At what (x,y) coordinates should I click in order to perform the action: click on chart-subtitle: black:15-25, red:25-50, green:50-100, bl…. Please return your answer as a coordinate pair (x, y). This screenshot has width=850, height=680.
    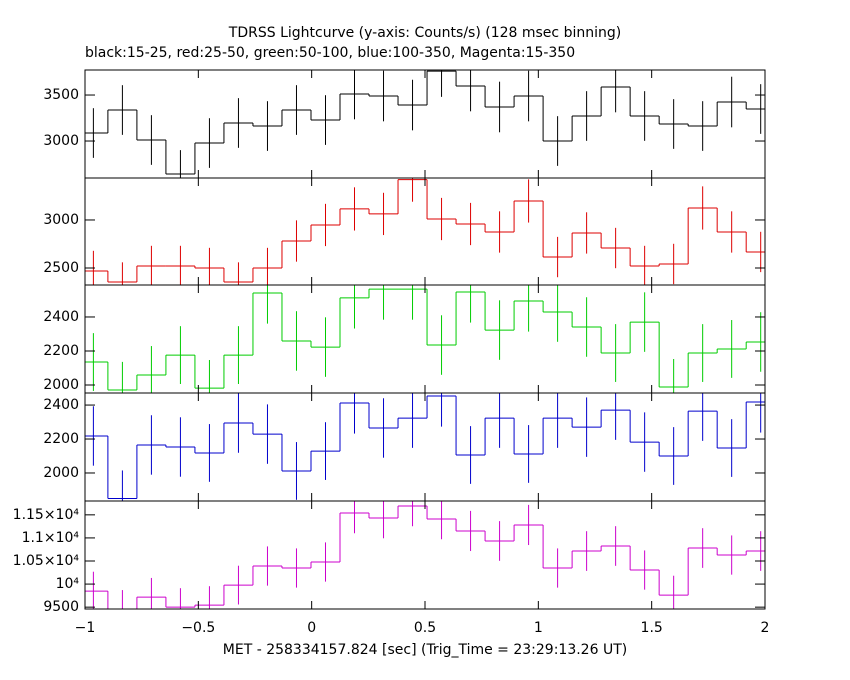
    Looking at the image, I should click on (330, 53).